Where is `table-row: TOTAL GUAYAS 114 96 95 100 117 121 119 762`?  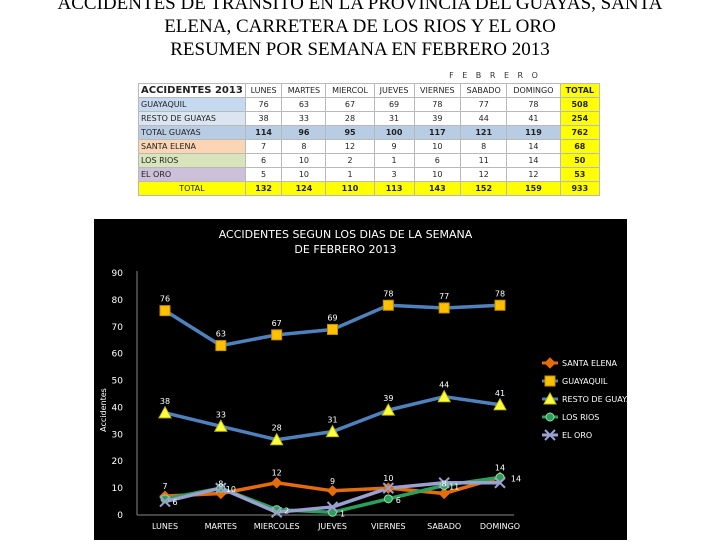 table-row: TOTAL GUAYAS 114 96 95 100 117 121 119 762 is located at coordinates (369, 132).